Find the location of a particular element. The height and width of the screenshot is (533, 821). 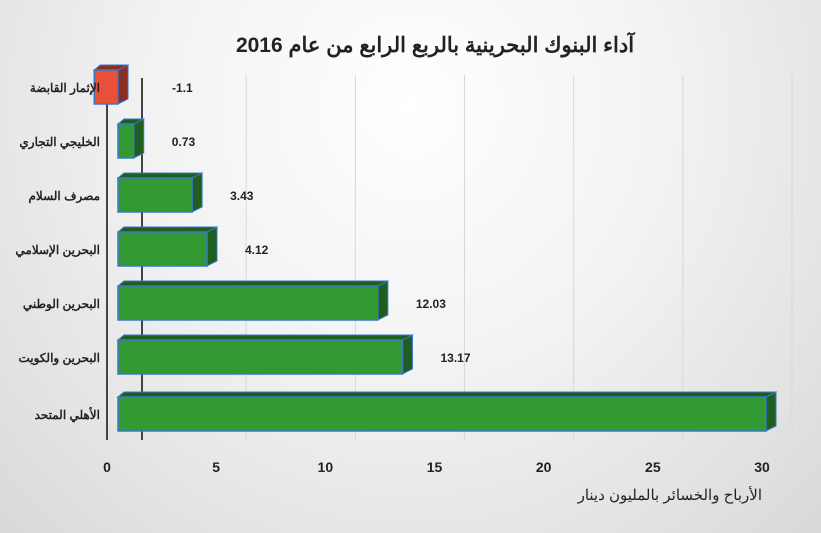

category-label: البحرين والكويت is located at coordinates (59, 358).